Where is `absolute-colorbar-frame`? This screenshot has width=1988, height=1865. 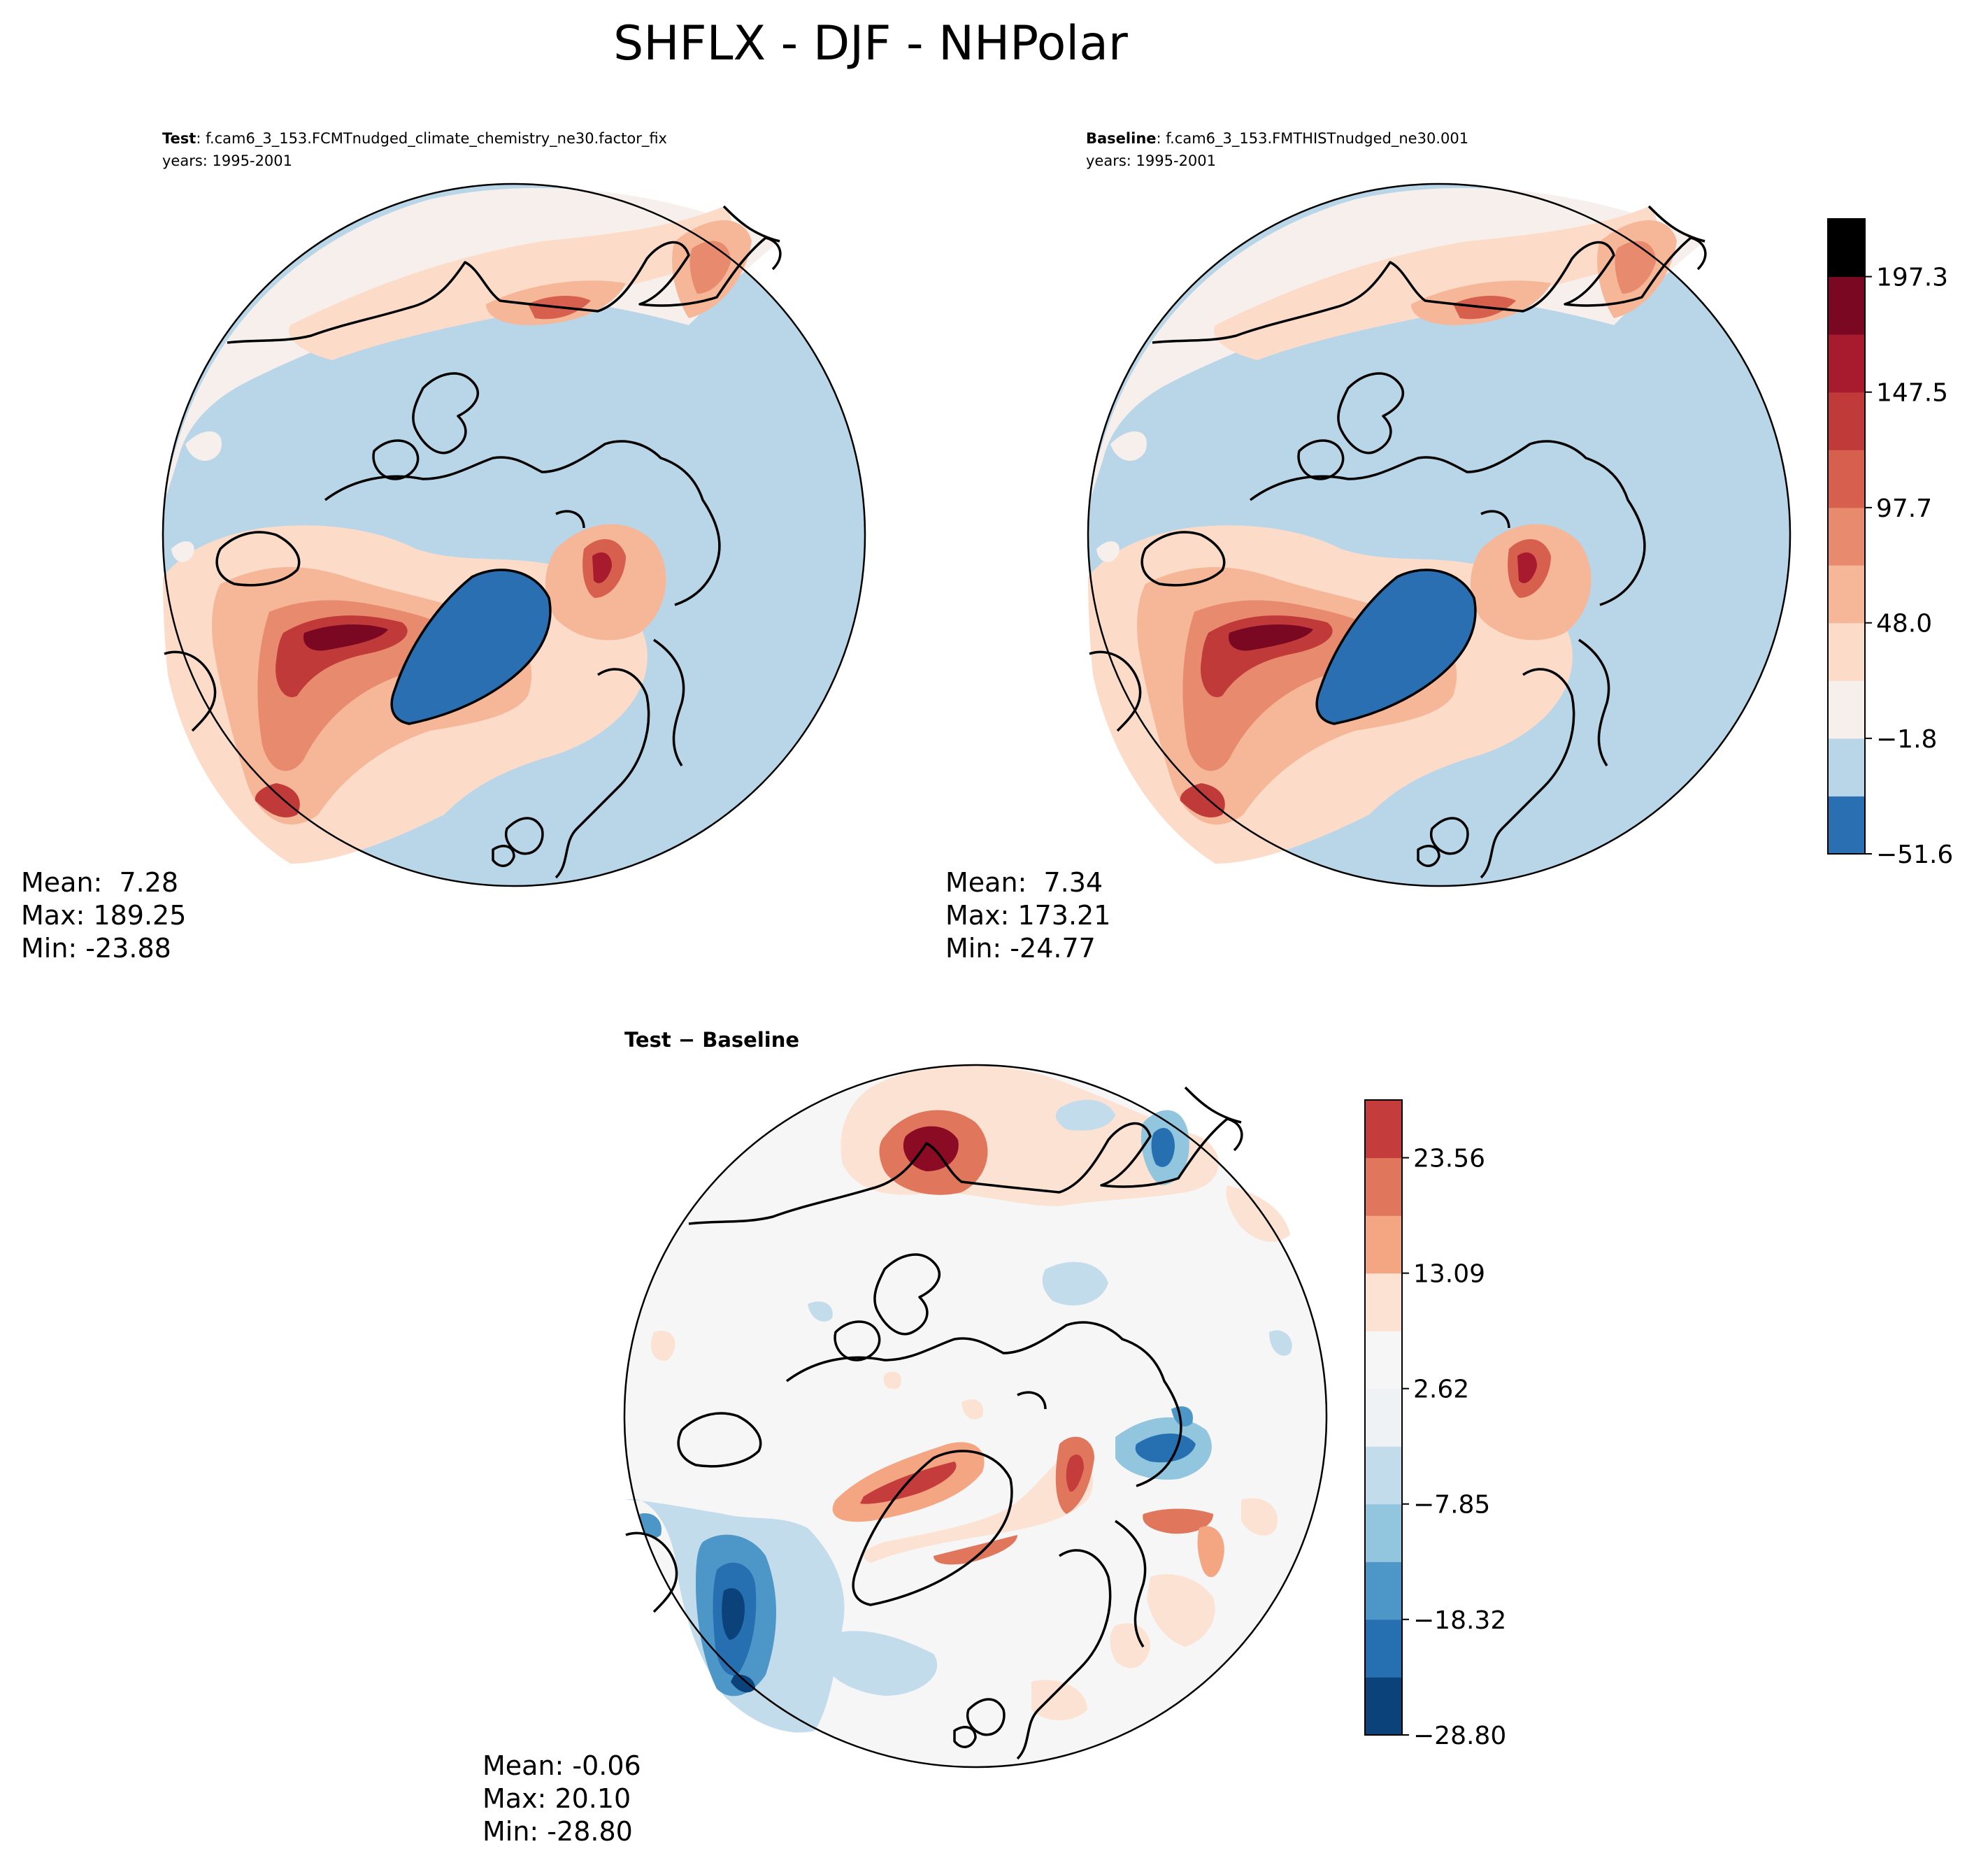 absolute-colorbar-frame is located at coordinates (1846, 536).